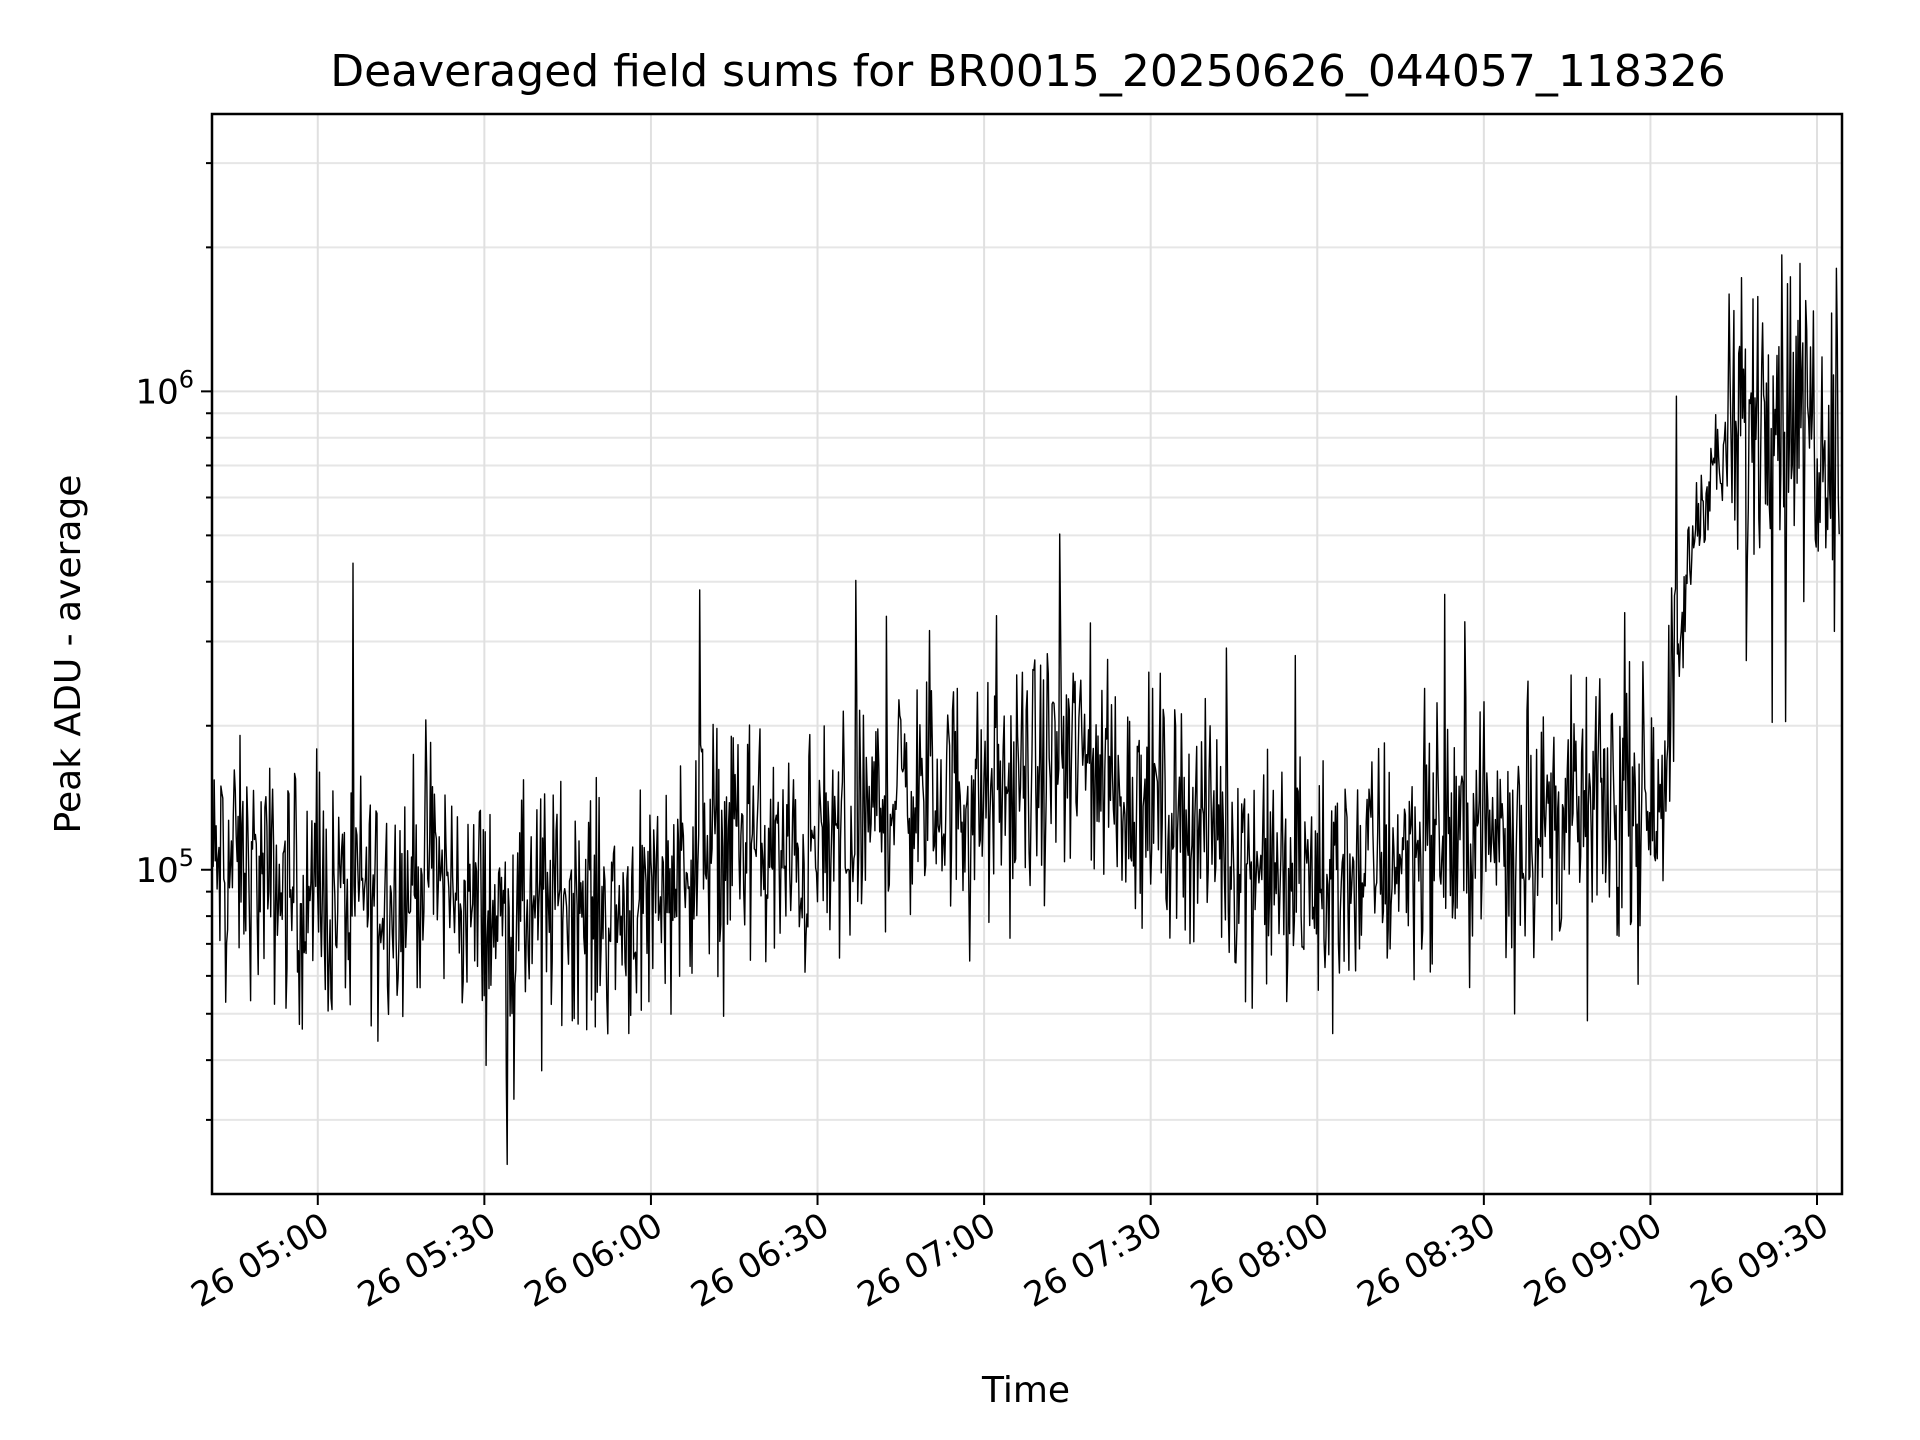  What do you see at coordinates (1593, 1260) in the screenshot?
I see `x-tick-label: 26 09:00` at bounding box center [1593, 1260].